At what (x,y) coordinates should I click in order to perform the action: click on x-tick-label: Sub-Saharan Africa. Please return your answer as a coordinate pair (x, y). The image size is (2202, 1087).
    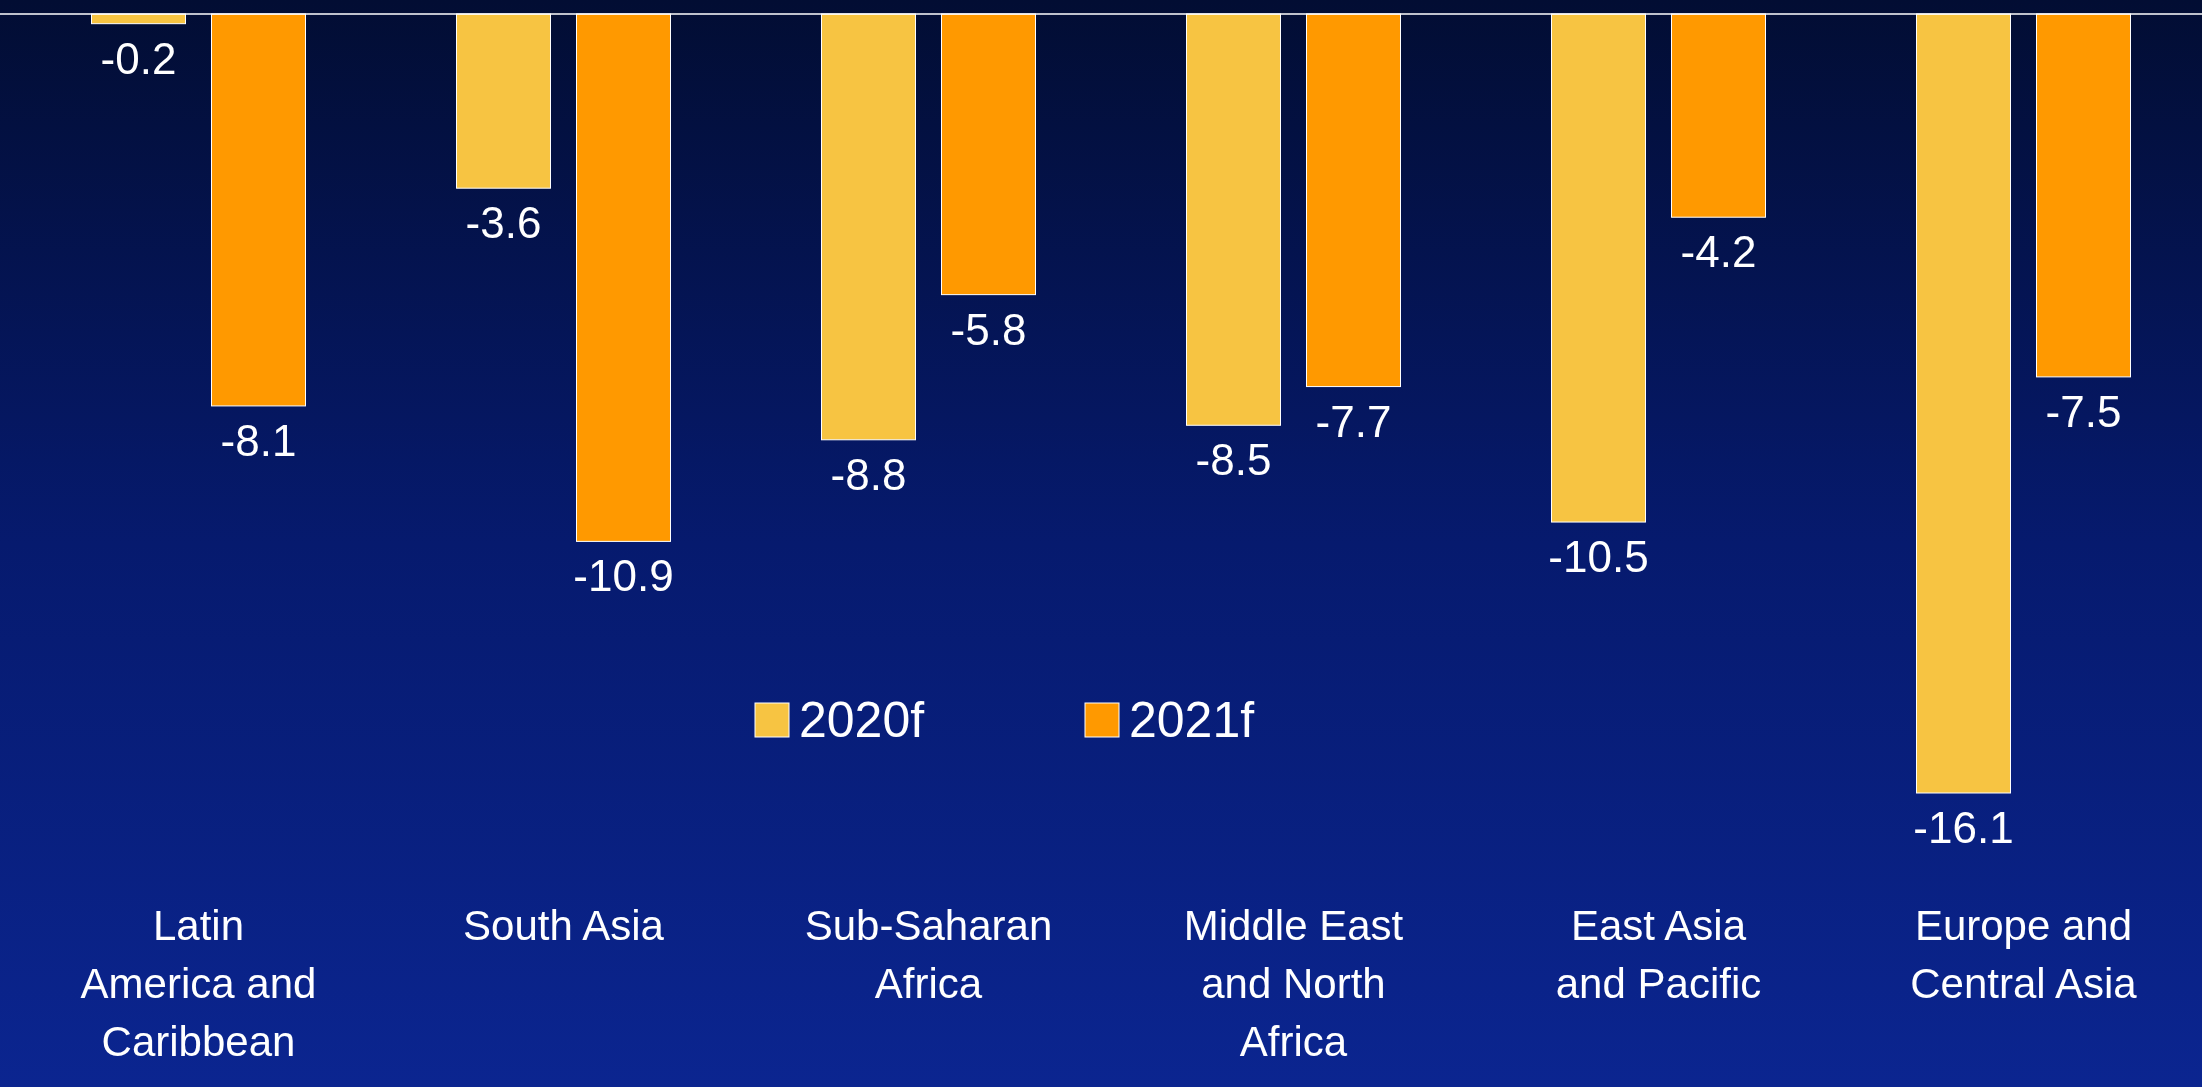
    Looking at the image, I should click on (928, 954).